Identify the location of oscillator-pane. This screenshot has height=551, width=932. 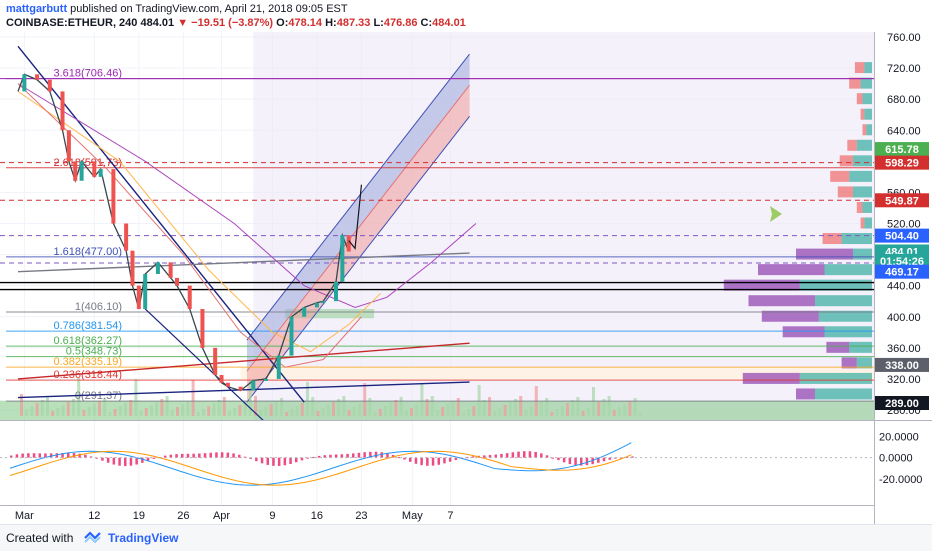
(437, 463).